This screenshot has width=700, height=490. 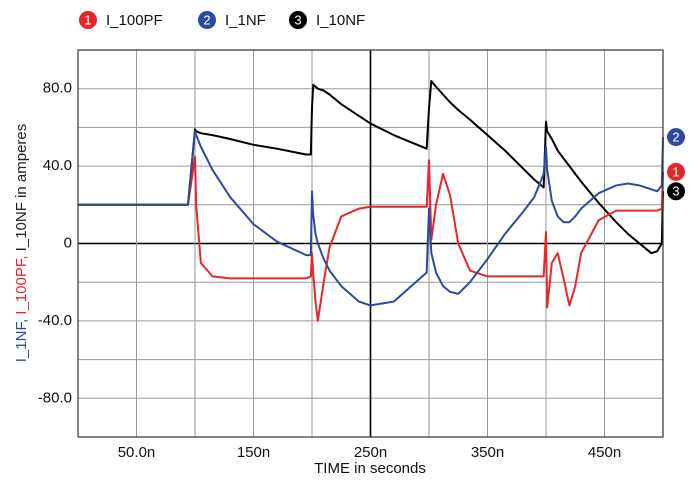 I want to click on x-tick-label: 350n, so click(x=487, y=452).